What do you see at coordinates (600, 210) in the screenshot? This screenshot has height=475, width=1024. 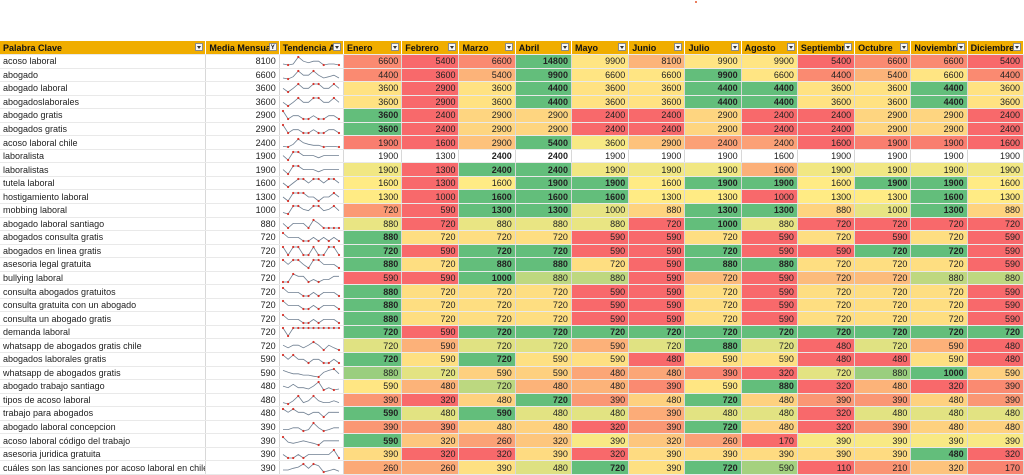 I see `month-value-cell: 1000` at bounding box center [600, 210].